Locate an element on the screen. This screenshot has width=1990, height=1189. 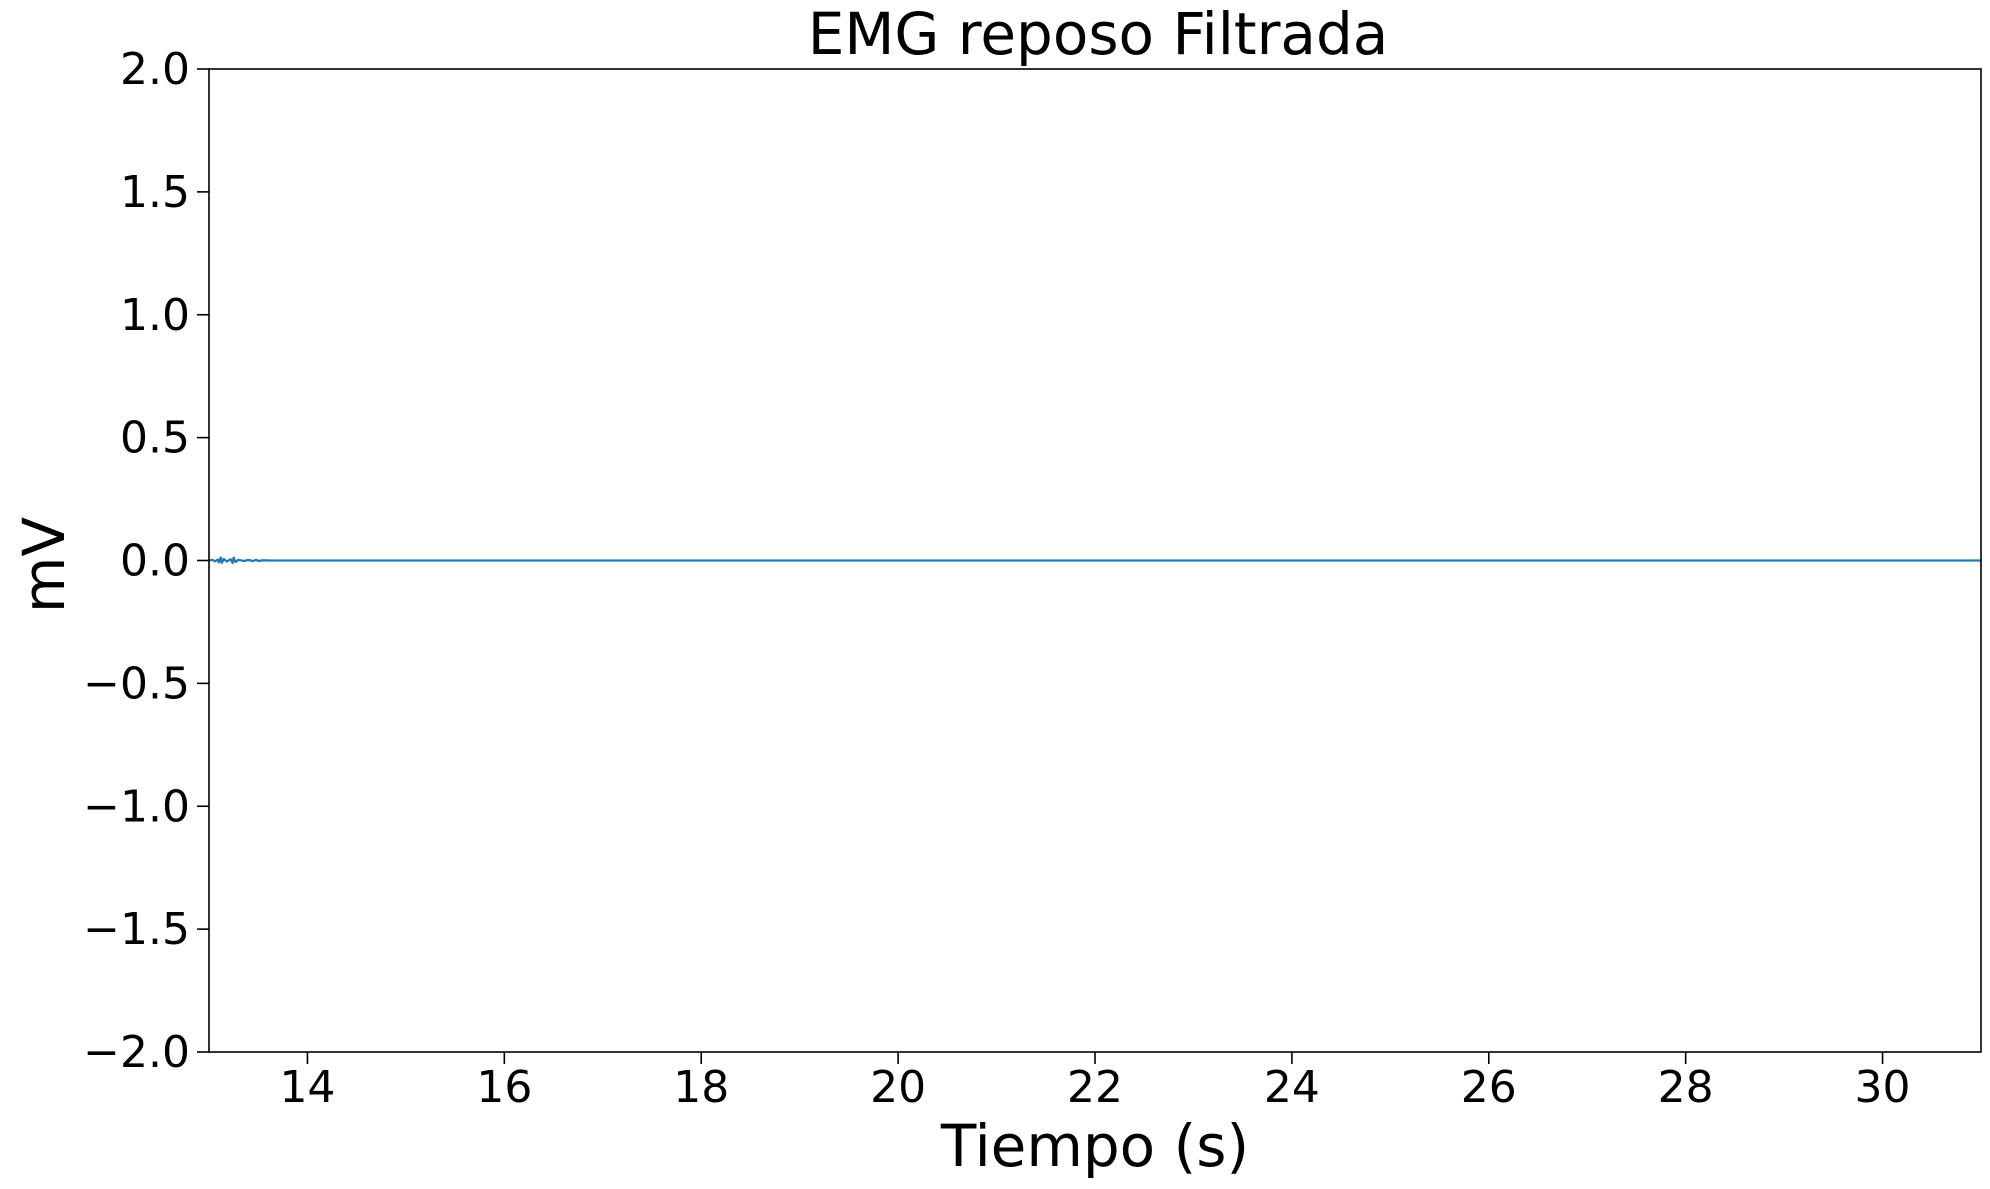
x-tick-label: 24 is located at coordinates (1292, 1087).